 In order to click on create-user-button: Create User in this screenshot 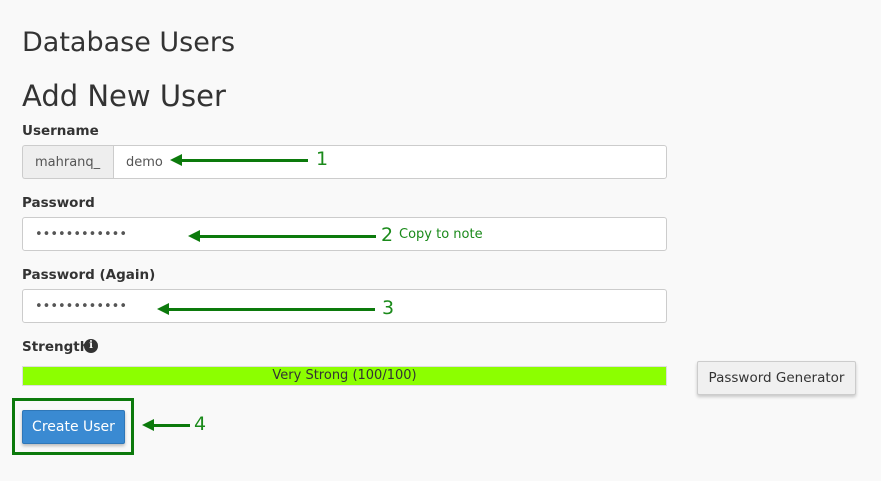, I will do `click(73, 427)`.